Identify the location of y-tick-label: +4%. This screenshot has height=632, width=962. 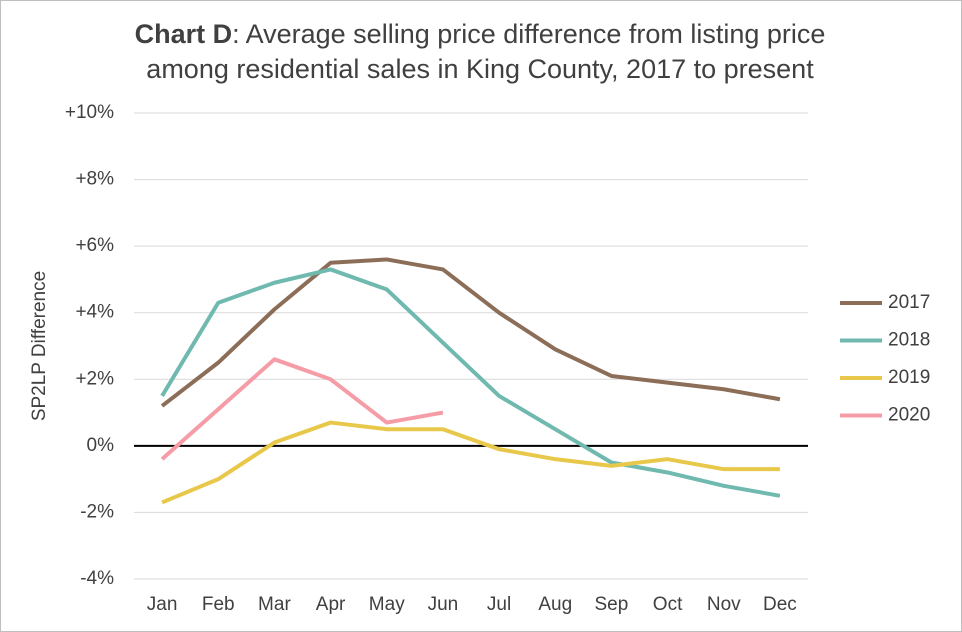
(94, 312).